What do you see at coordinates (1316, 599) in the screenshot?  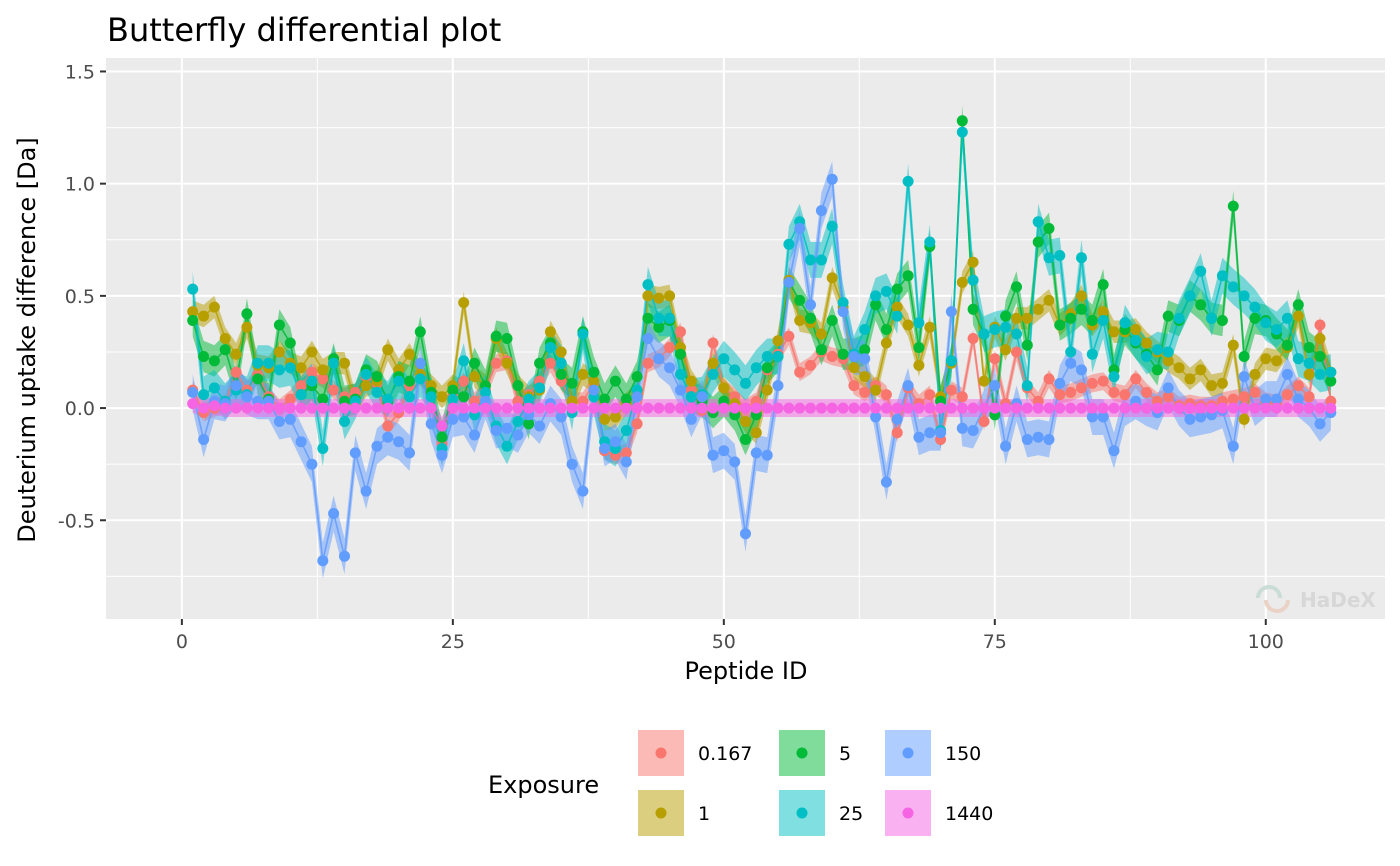 I see `hadex-watermark: HaDeX` at bounding box center [1316, 599].